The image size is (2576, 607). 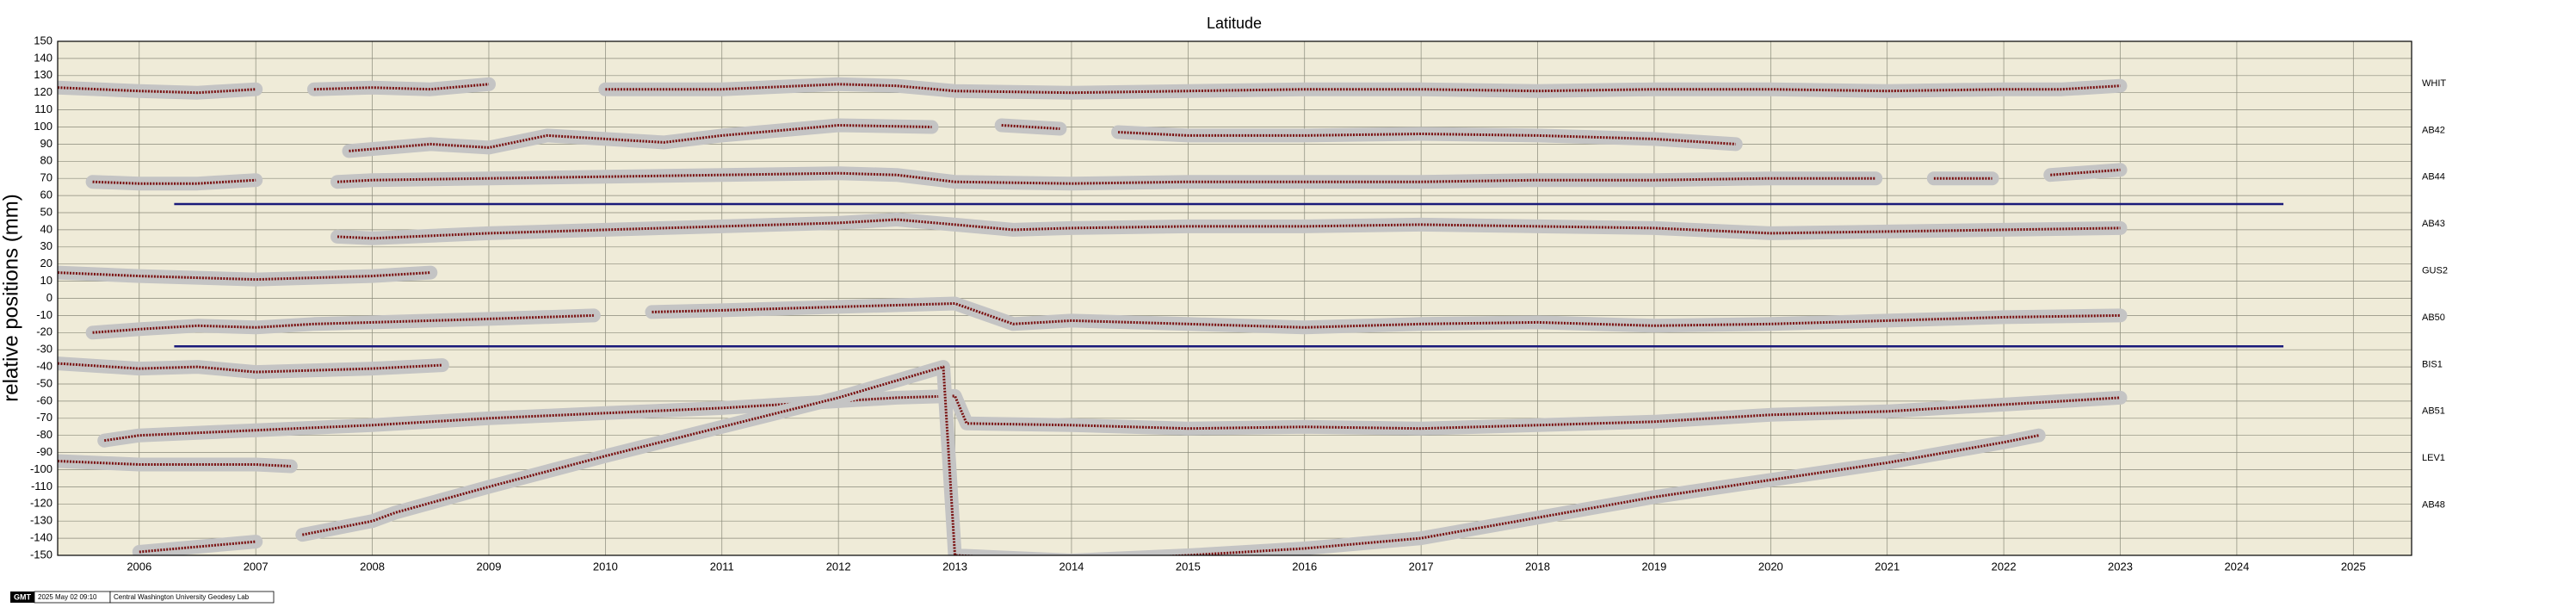 What do you see at coordinates (44, 366) in the screenshot?
I see `y-tick-label: -40` at bounding box center [44, 366].